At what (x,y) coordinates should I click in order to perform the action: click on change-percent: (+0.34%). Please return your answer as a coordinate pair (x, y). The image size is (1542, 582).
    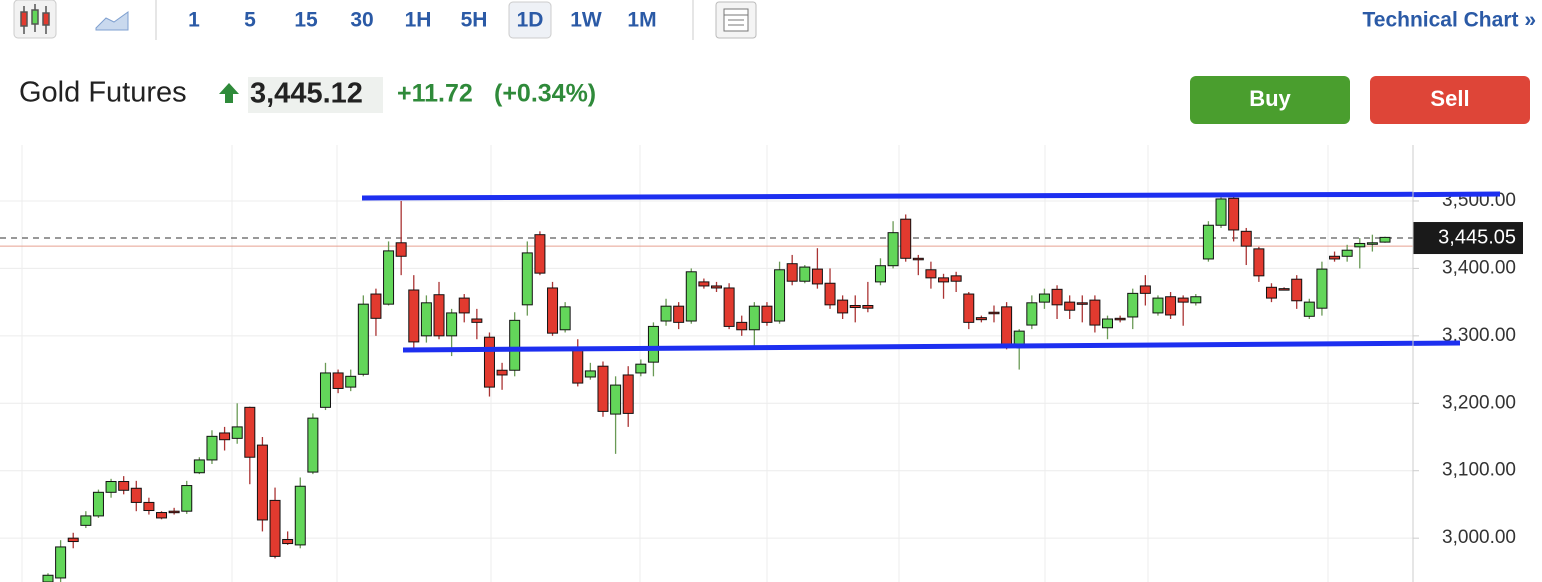
    Looking at the image, I should click on (545, 94).